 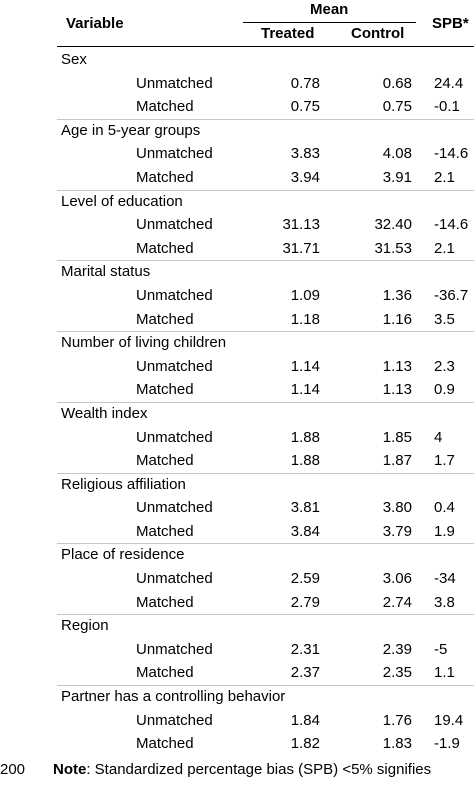 I want to click on control-value: 0.68, so click(x=397, y=83).